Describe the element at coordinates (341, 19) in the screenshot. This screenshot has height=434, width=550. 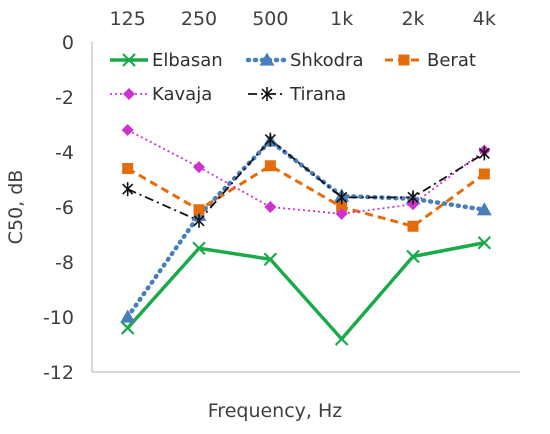
I see `x-tick-label: 1k` at that location.